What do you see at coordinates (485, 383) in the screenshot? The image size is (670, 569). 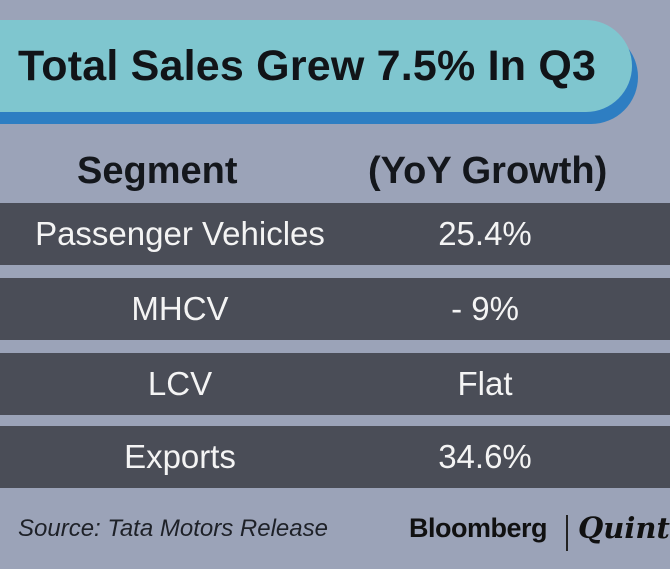 I see `growth-cell: Flat` at bounding box center [485, 383].